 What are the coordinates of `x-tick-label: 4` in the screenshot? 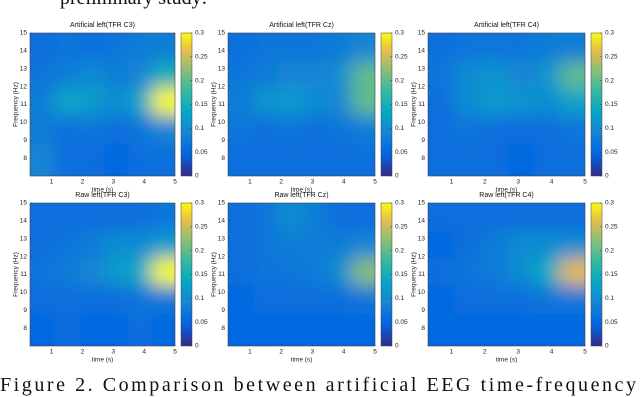 It's located at (144, 352).